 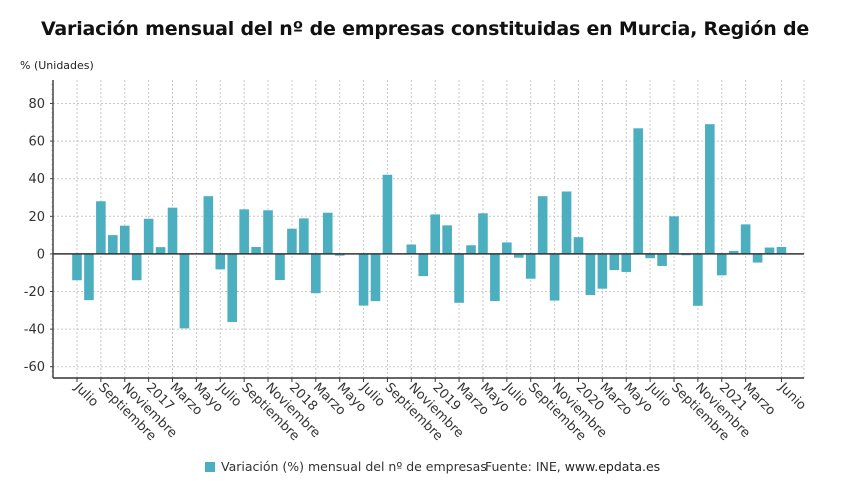 What do you see at coordinates (85, 395) in the screenshot?
I see `x-tick-label: Julio` at bounding box center [85, 395].